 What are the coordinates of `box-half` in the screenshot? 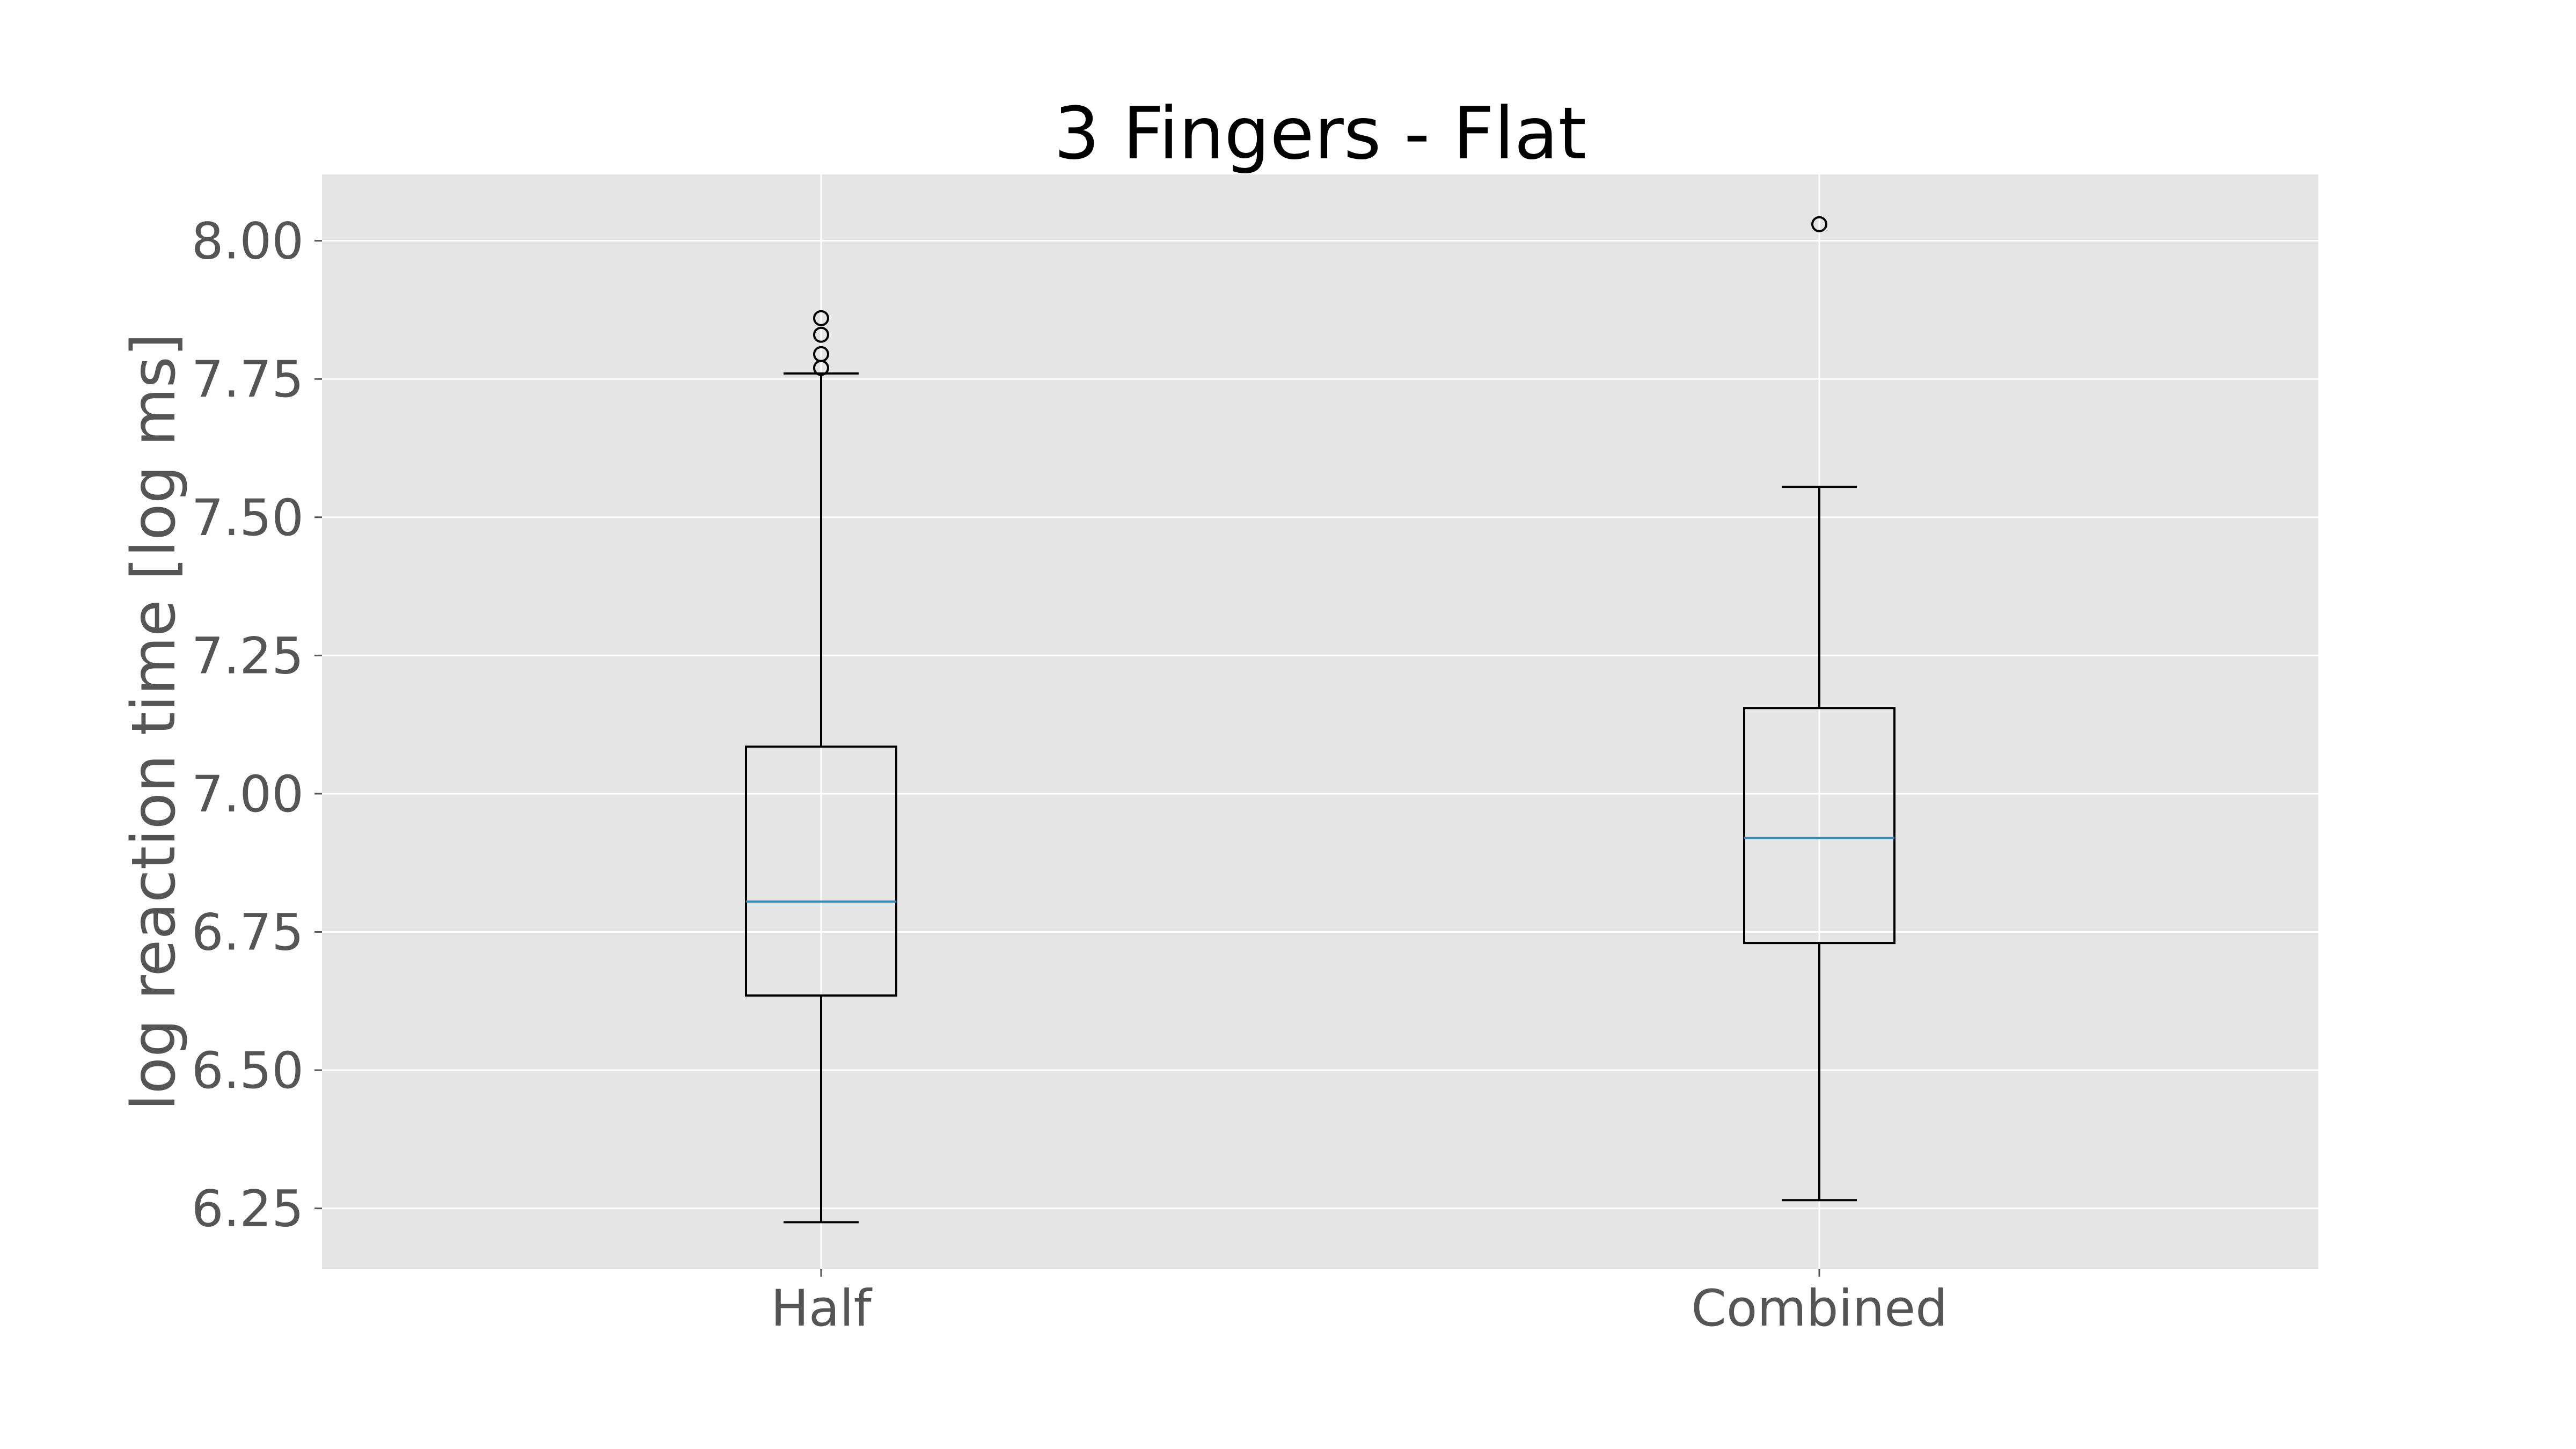 It's located at (821, 767).